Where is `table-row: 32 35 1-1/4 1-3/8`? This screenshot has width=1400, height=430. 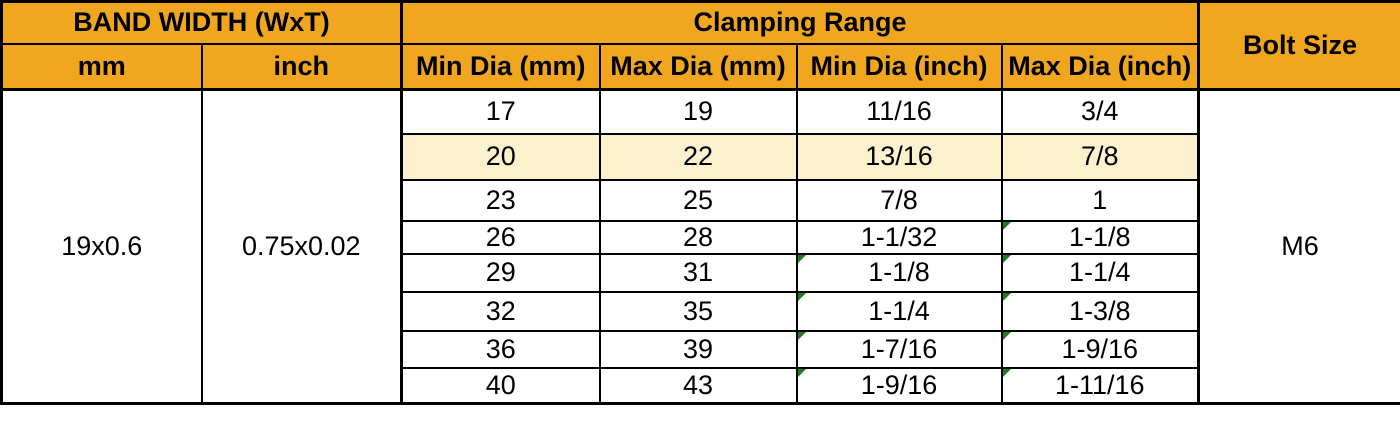 table-row: 32 35 1-1/4 1-3/8 is located at coordinates (701, 311).